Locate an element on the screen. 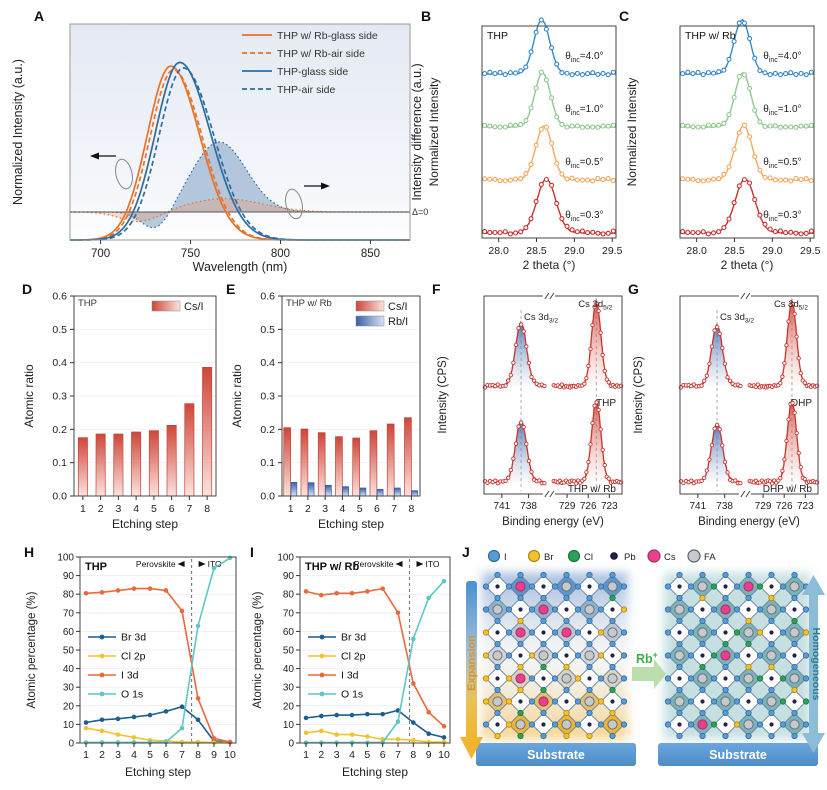  svg-text: θinc=0.3° is located at coordinates (584, 216).